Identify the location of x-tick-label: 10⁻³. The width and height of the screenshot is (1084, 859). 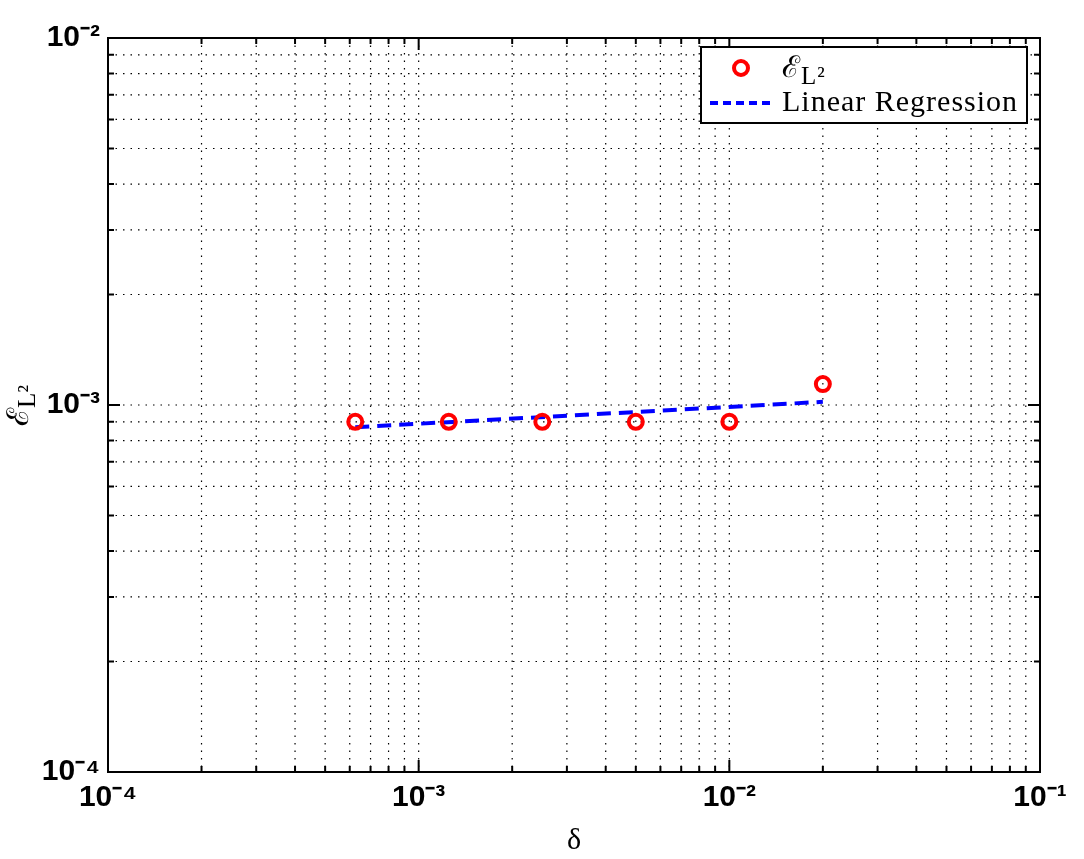
(418, 796).